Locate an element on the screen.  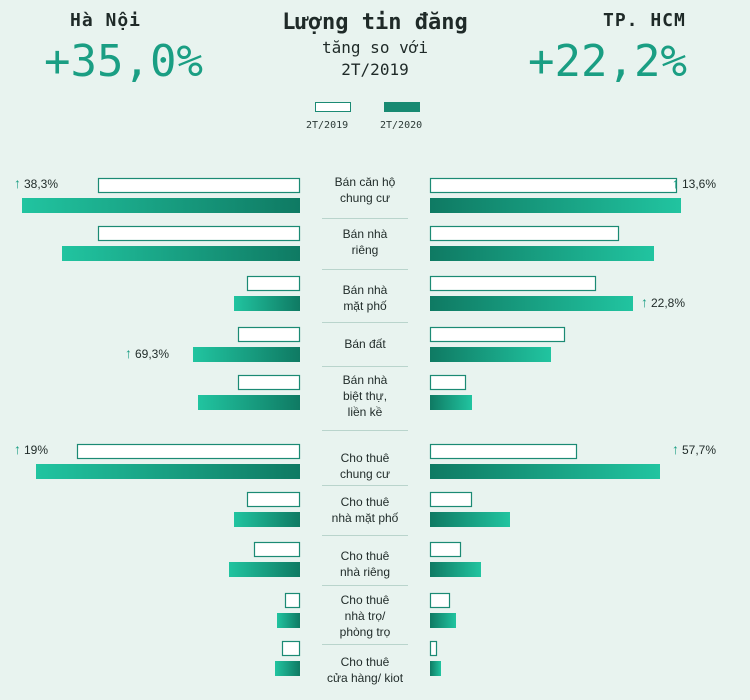
hcm-label: TP. HCM is located at coordinates (644, 20).